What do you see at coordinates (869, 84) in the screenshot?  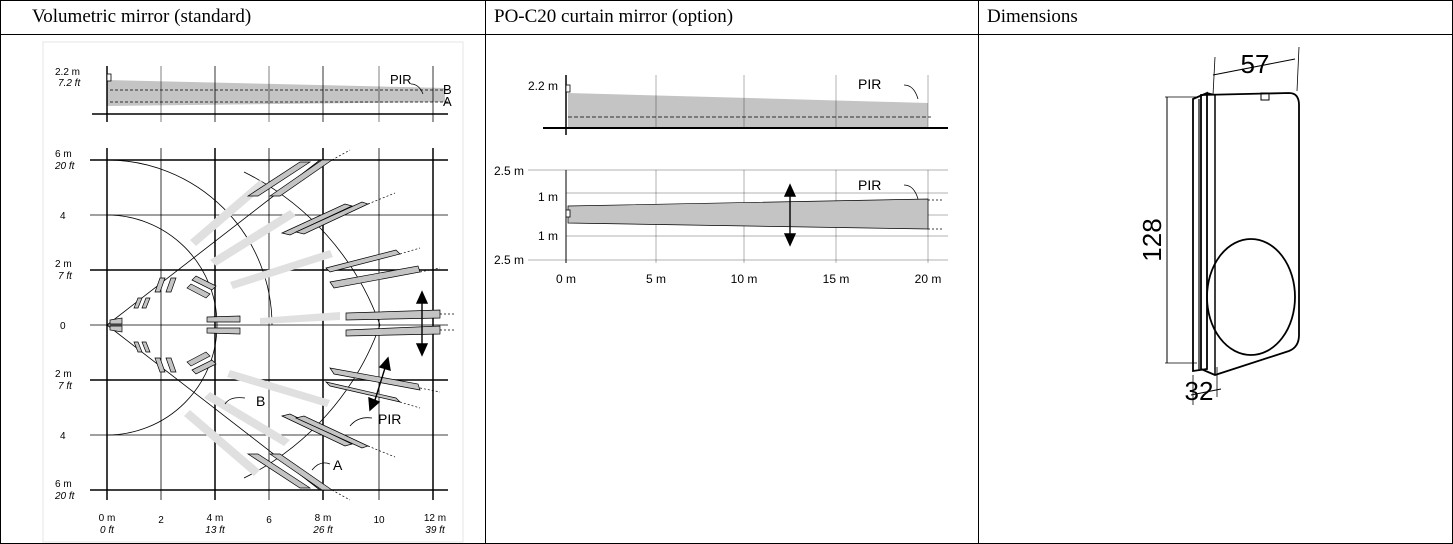 I see `curtain-side-pir: PIR` at bounding box center [869, 84].